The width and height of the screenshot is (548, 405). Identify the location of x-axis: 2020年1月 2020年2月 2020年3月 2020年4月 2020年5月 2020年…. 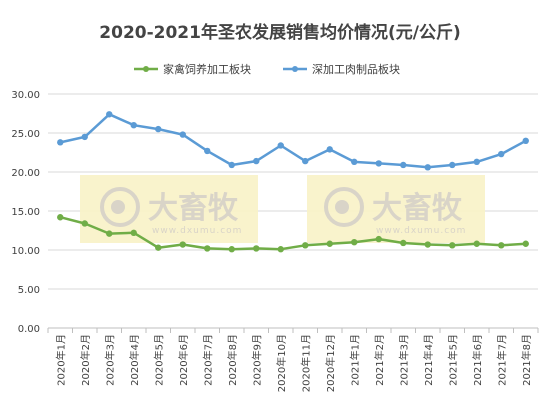
(293, 360).